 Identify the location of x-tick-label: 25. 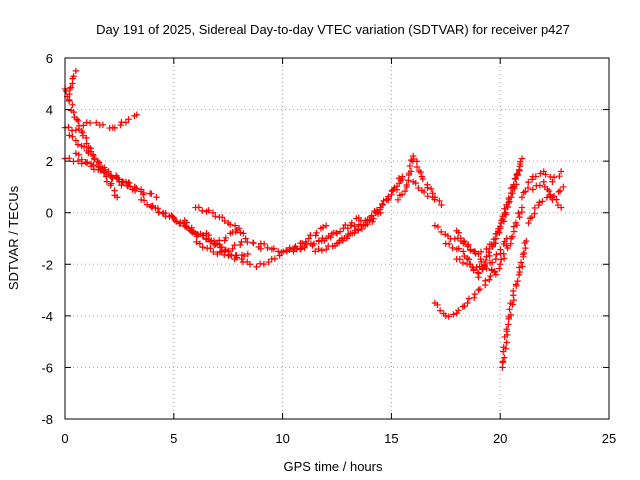
(609, 438).